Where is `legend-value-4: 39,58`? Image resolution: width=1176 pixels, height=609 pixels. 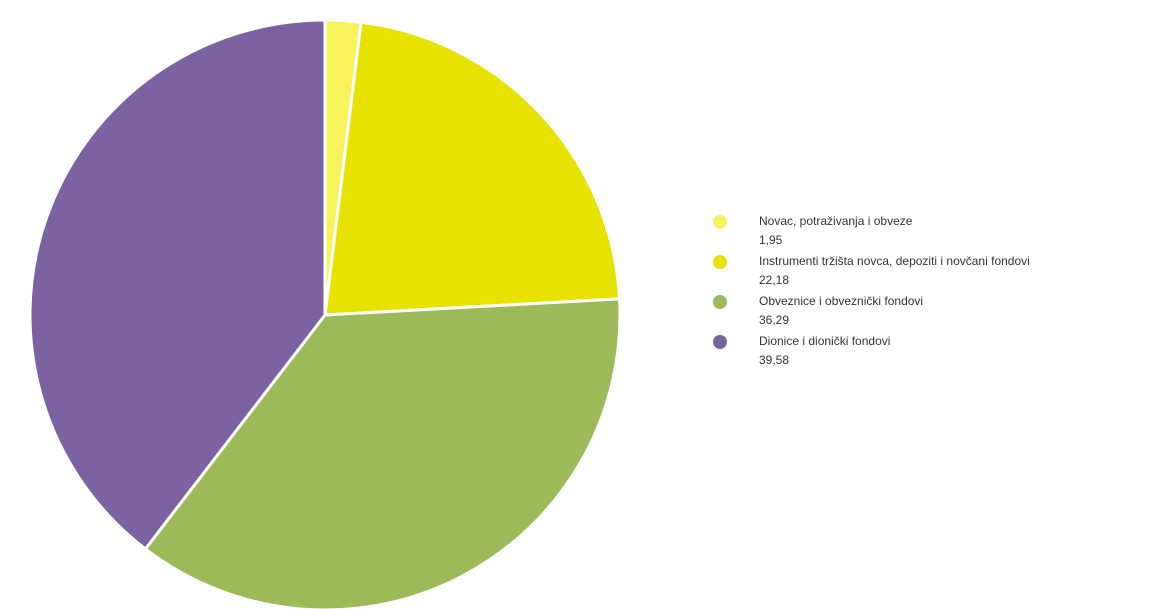 legend-value-4: 39,58 is located at coordinates (774, 360).